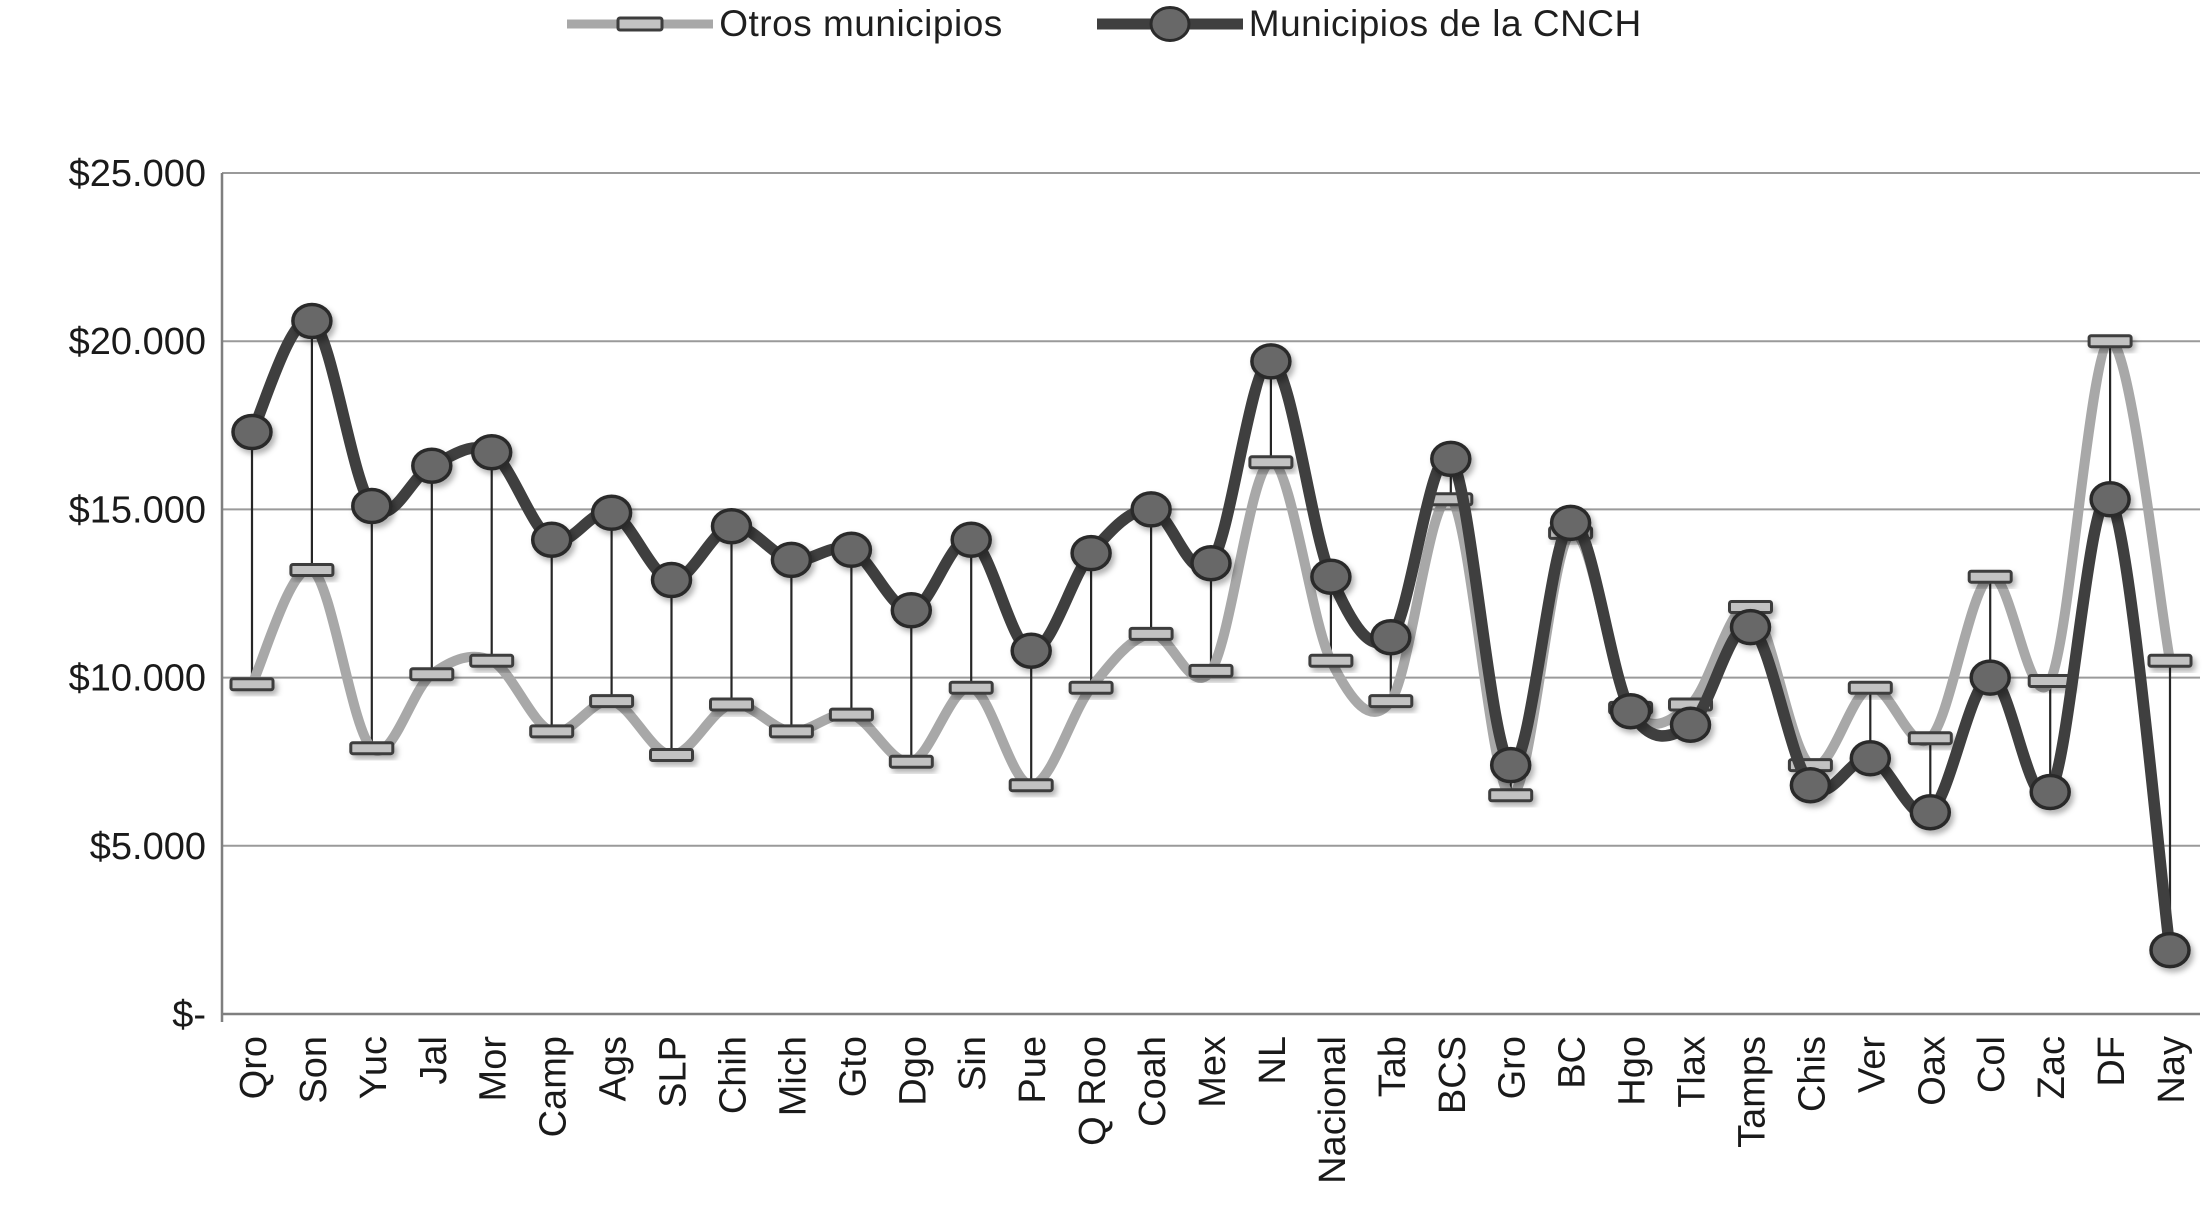 The image size is (2207, 1220). Describe the element at coordinates (2110, 341) in the screenshot. I see `marker-otros-DF` at that location.